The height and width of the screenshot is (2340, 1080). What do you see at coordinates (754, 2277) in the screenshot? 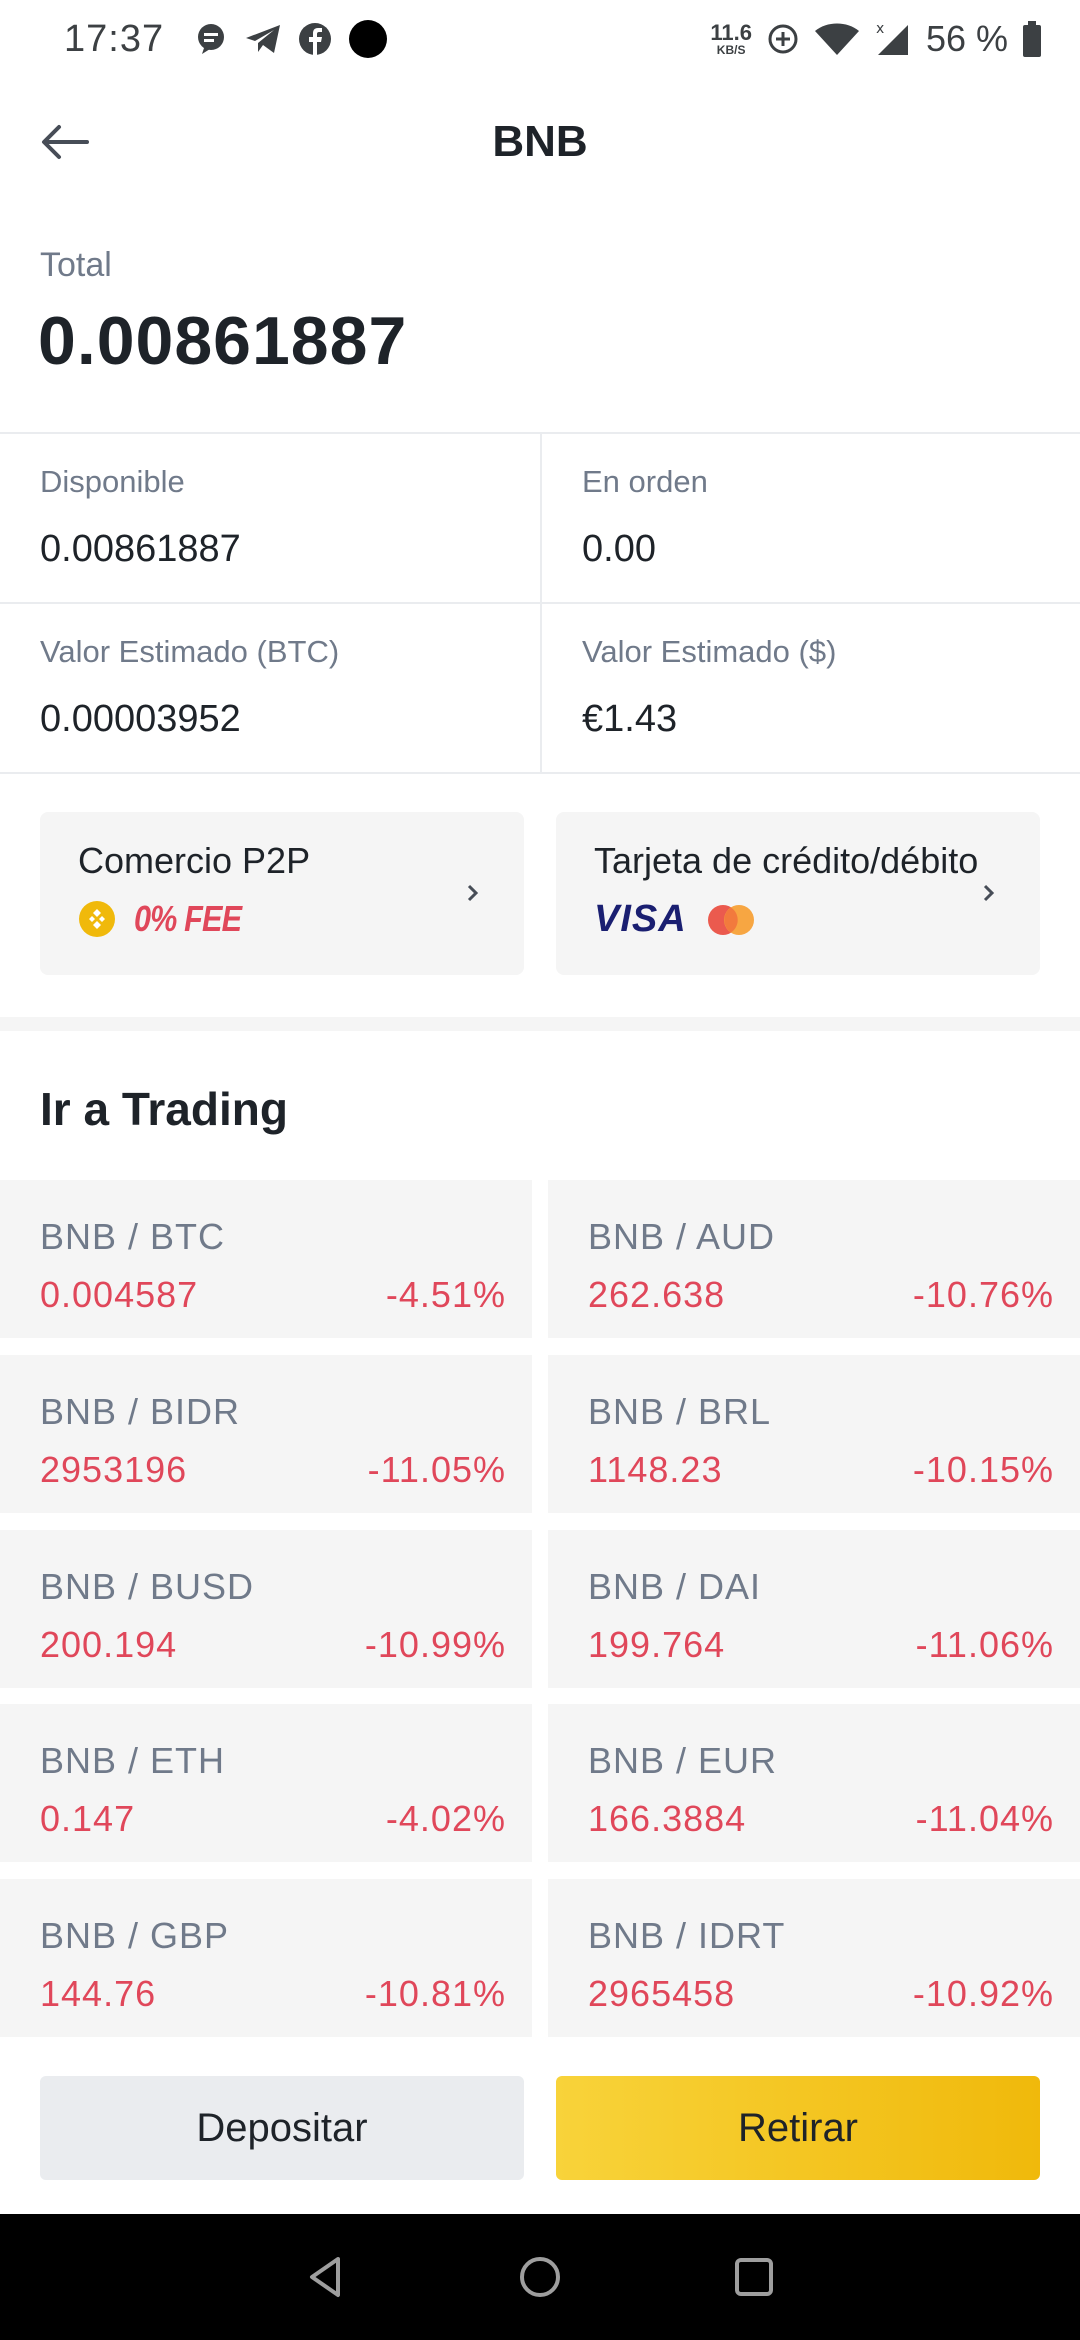
I see `nav-recents-icon` at bounding box center [754, 2277].